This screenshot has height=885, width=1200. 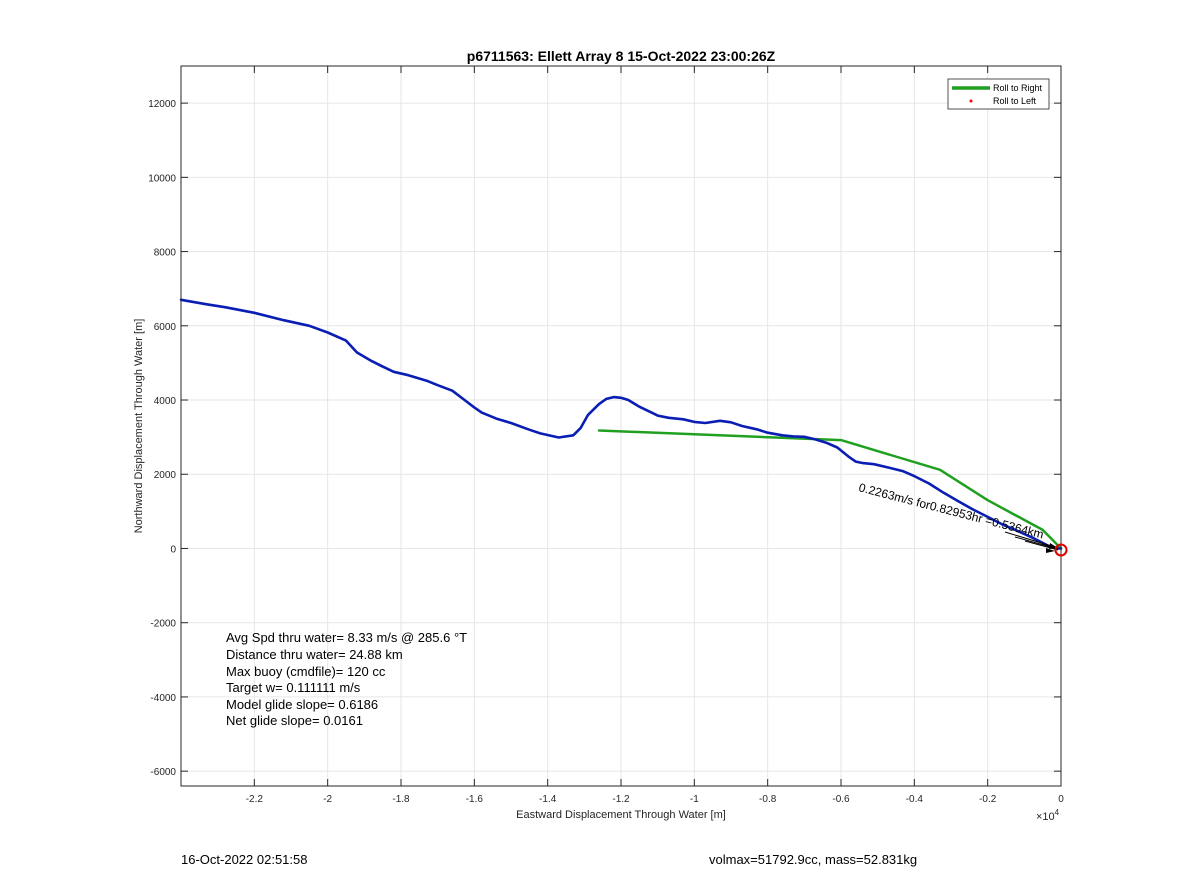 What do you see at coordinates (165, 401) in the screenshot?
I see `y-tick-label: 4000` at bounding box center [165, 401].